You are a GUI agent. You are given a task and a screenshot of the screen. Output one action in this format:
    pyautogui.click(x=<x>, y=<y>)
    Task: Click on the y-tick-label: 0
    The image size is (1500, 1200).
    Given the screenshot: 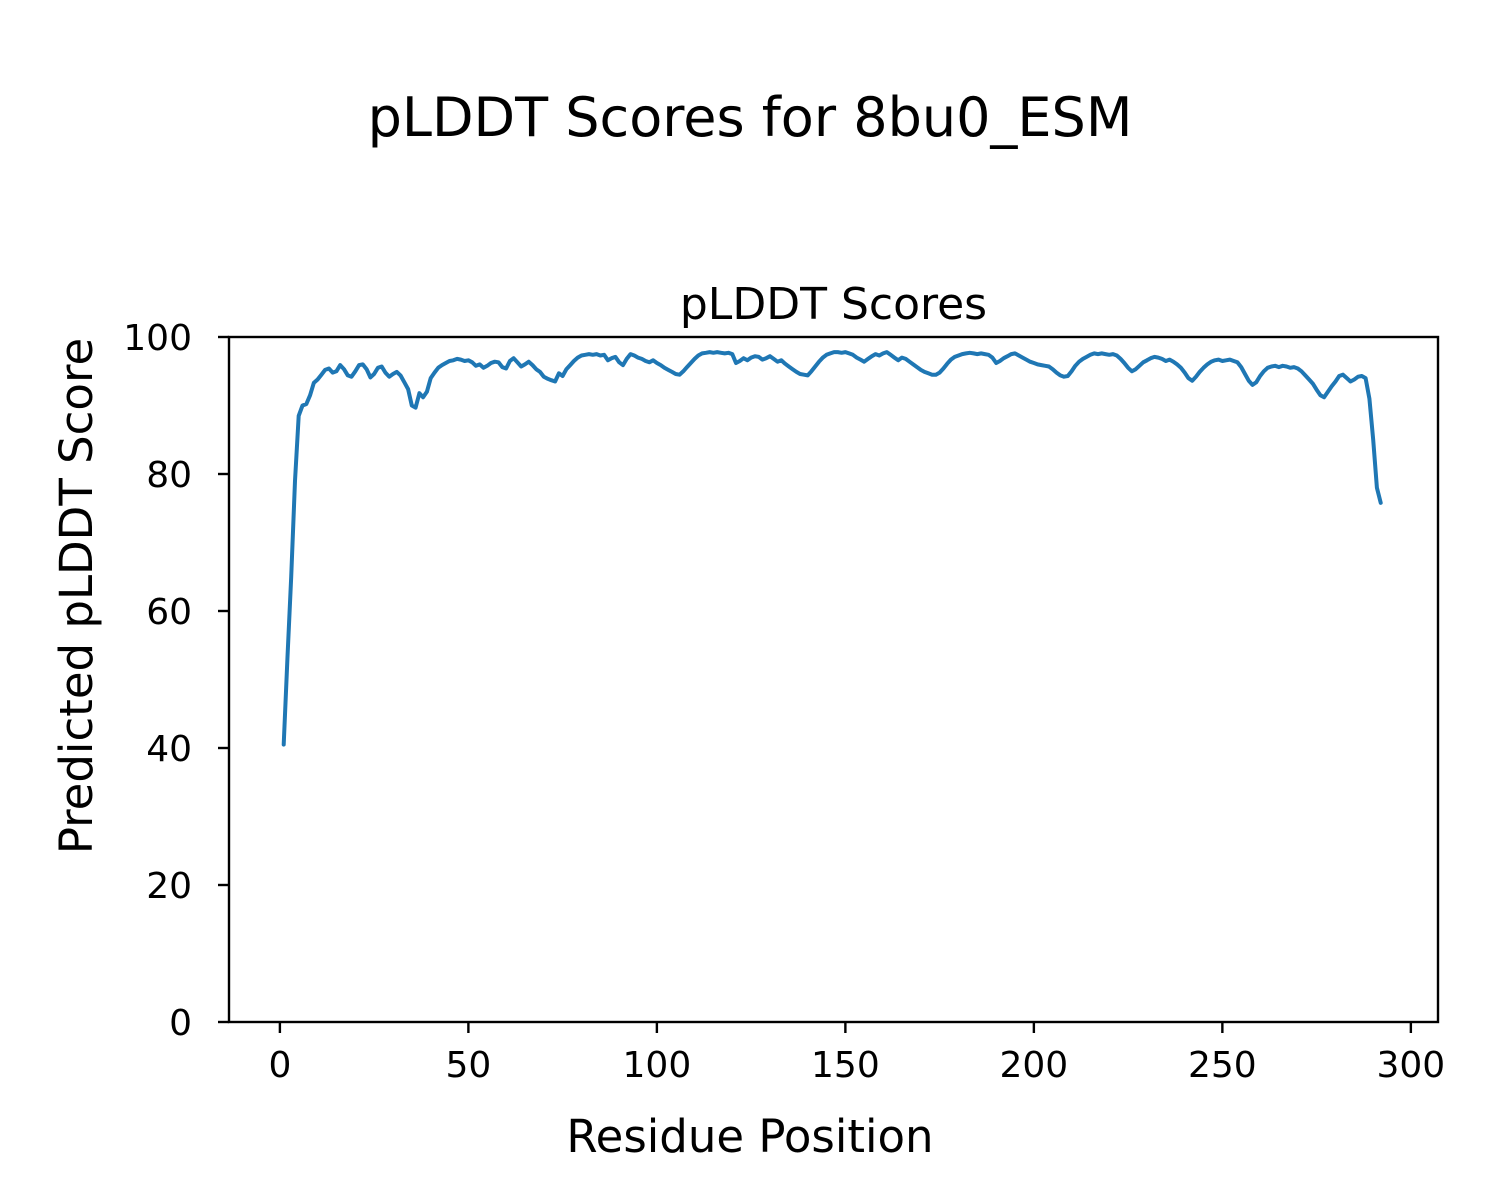 What is the action you would take?
    pyautogui.click(x=180, y=1023)
    